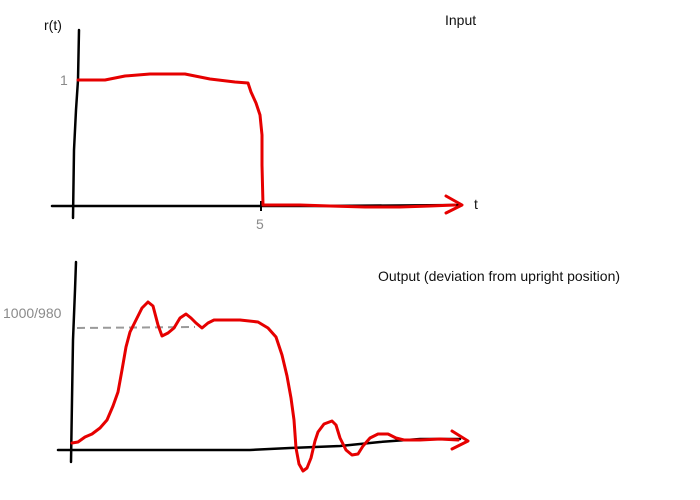  I want to click on output-y-axis, so click(73, 362).